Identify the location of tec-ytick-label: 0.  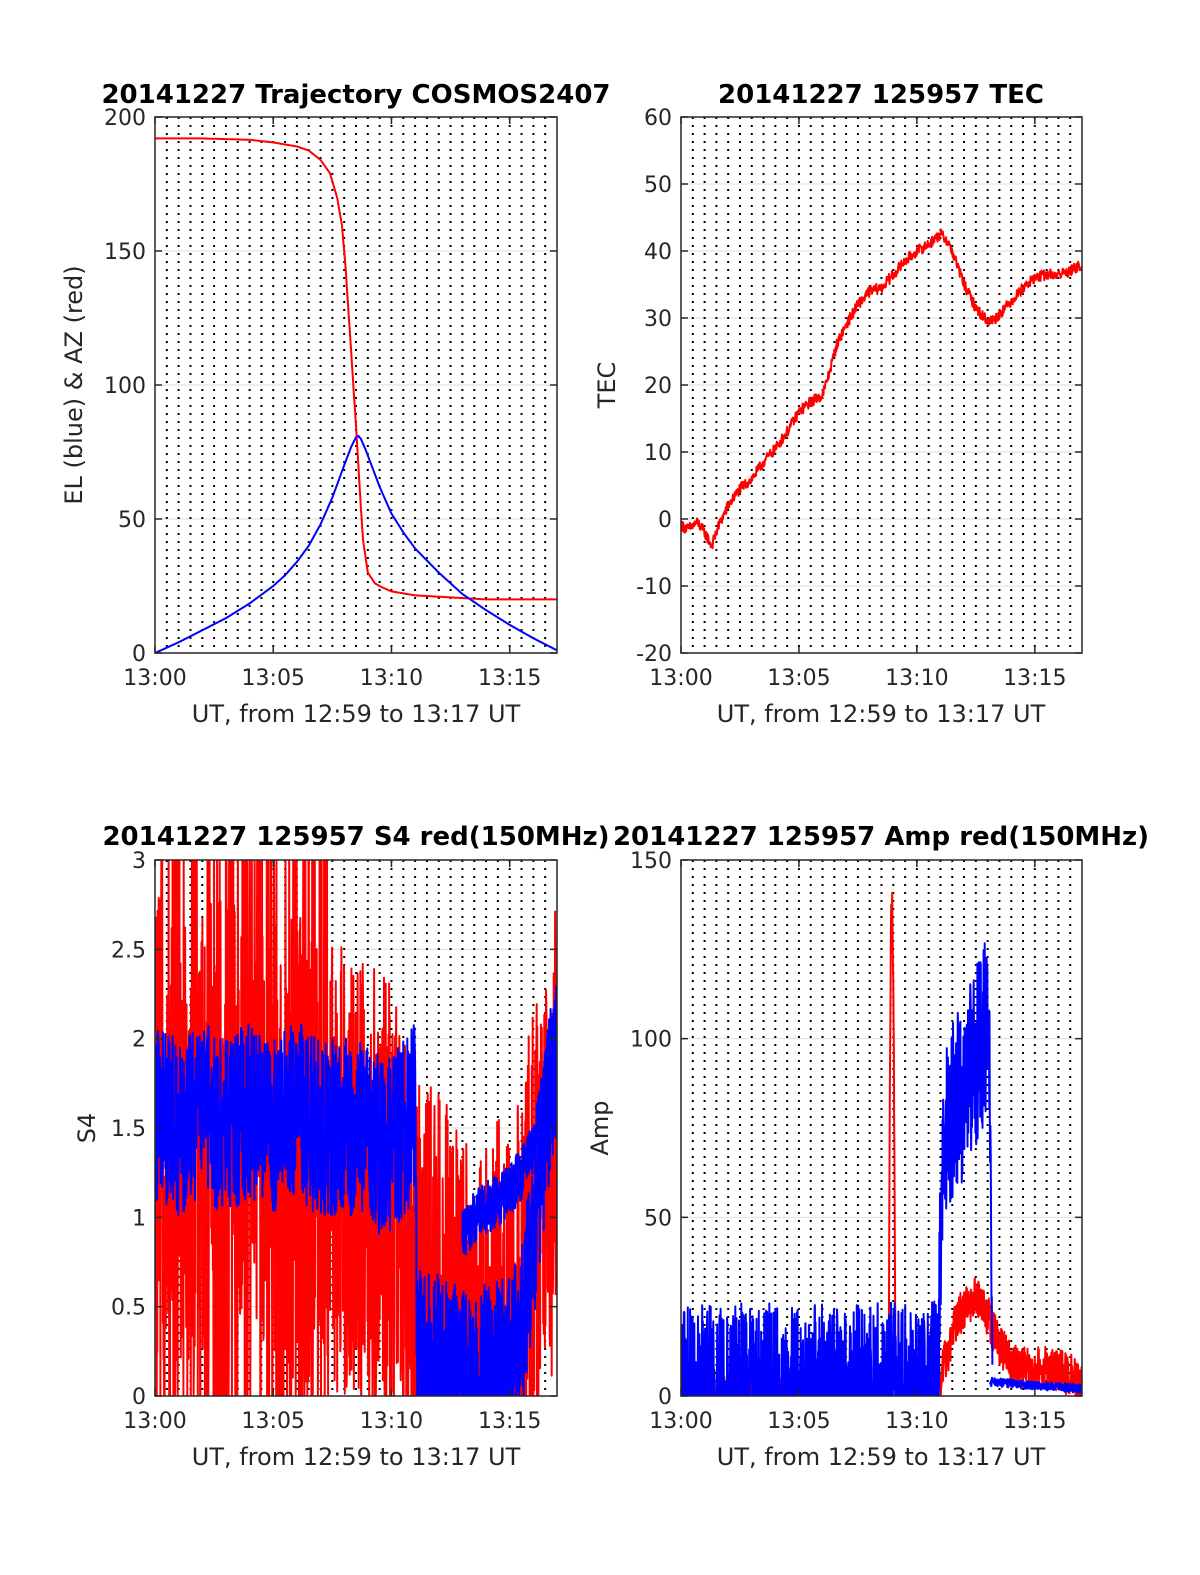
(665, 520).